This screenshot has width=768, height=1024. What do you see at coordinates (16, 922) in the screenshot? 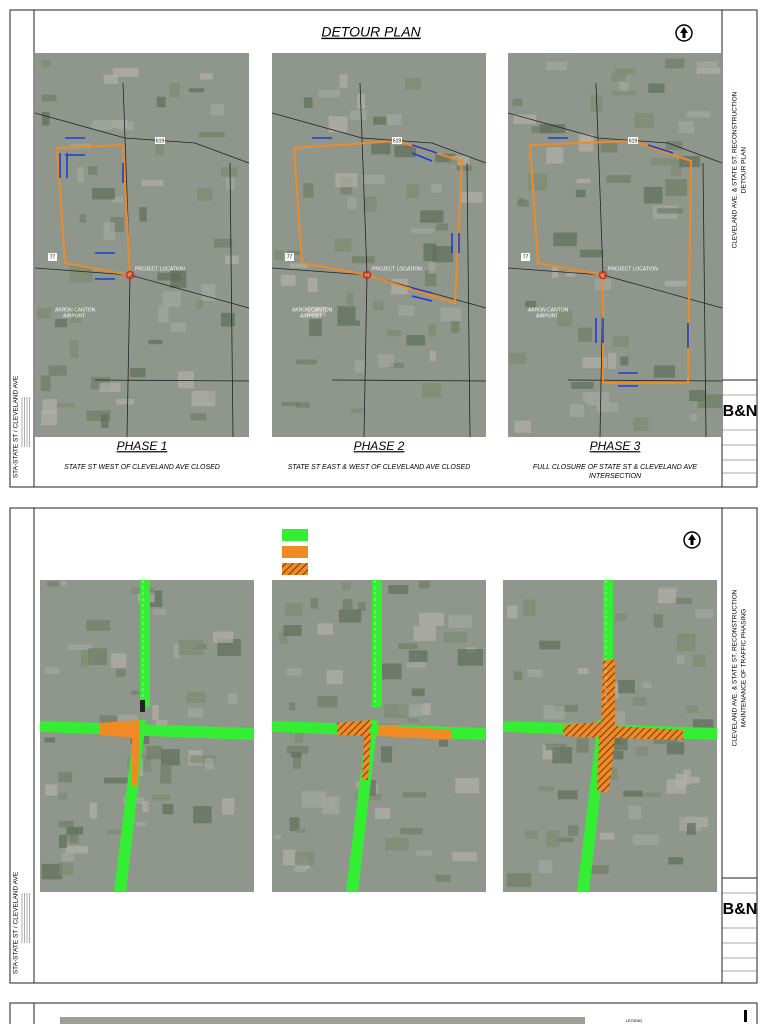
I see `left-label: STA-STATE ST / CLEVELAND AVE` at bounding box center [16, 922].